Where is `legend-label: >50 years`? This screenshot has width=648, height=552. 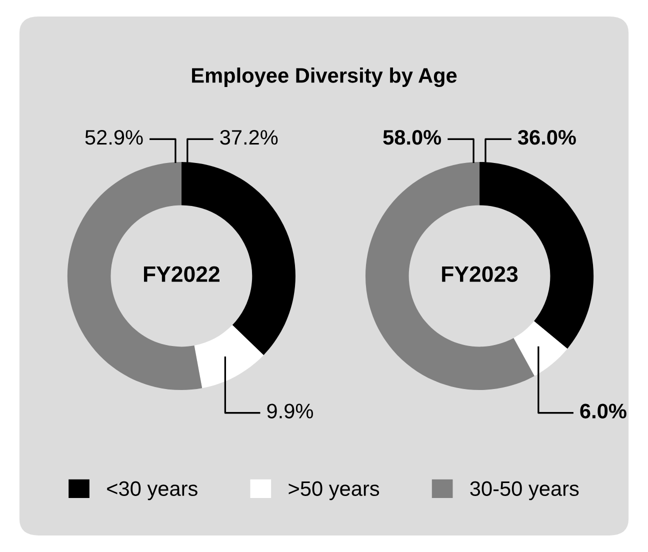 legend-label: >50 years is located at coordinates (334, 490).